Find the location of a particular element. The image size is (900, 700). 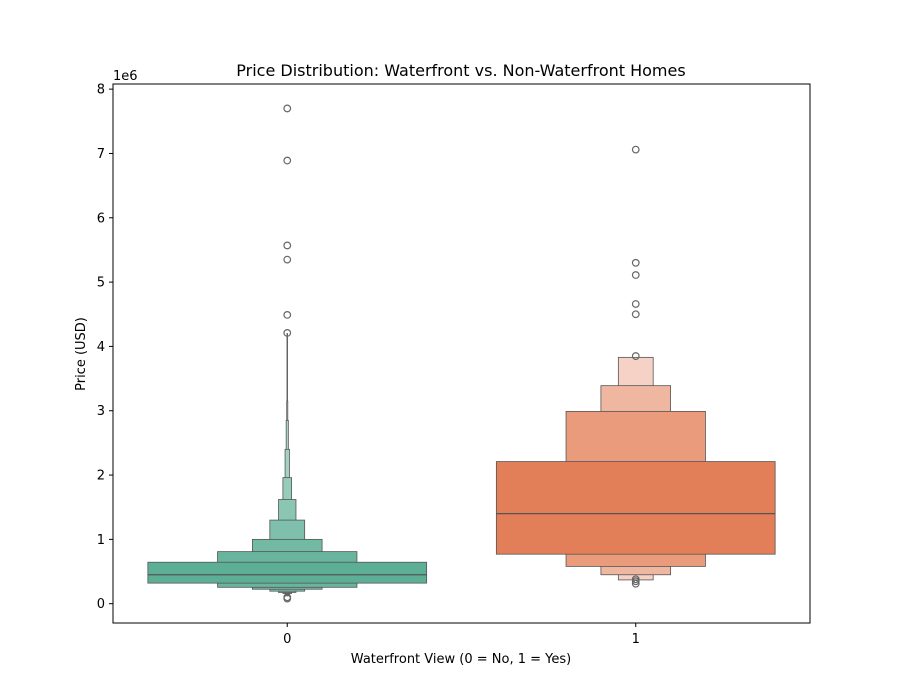

y-tick-label: 8 is located at coordinates (101, 90).